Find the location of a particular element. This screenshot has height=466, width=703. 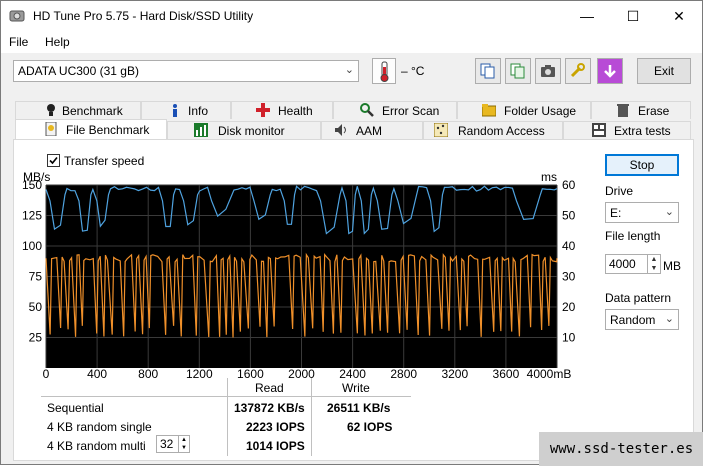

row-label: Sequential is located at coordinates (75, 408).